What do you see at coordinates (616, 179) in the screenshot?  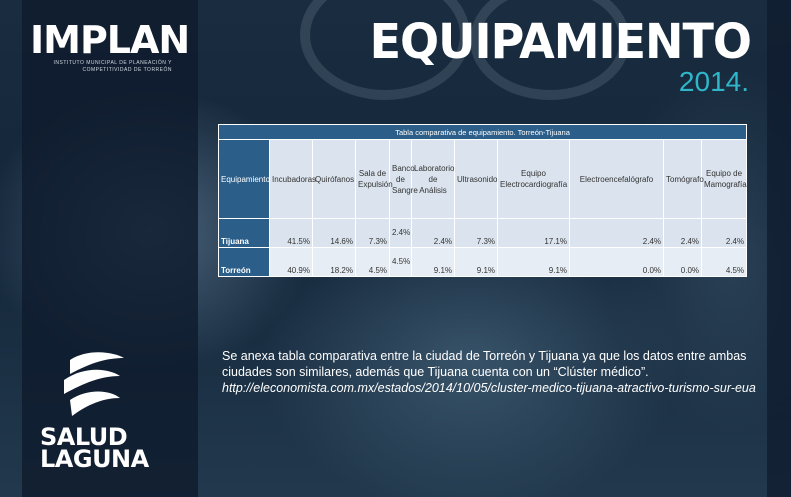 I see `column-header: Electroencefalógrafo` at bounding box center [616, 179].